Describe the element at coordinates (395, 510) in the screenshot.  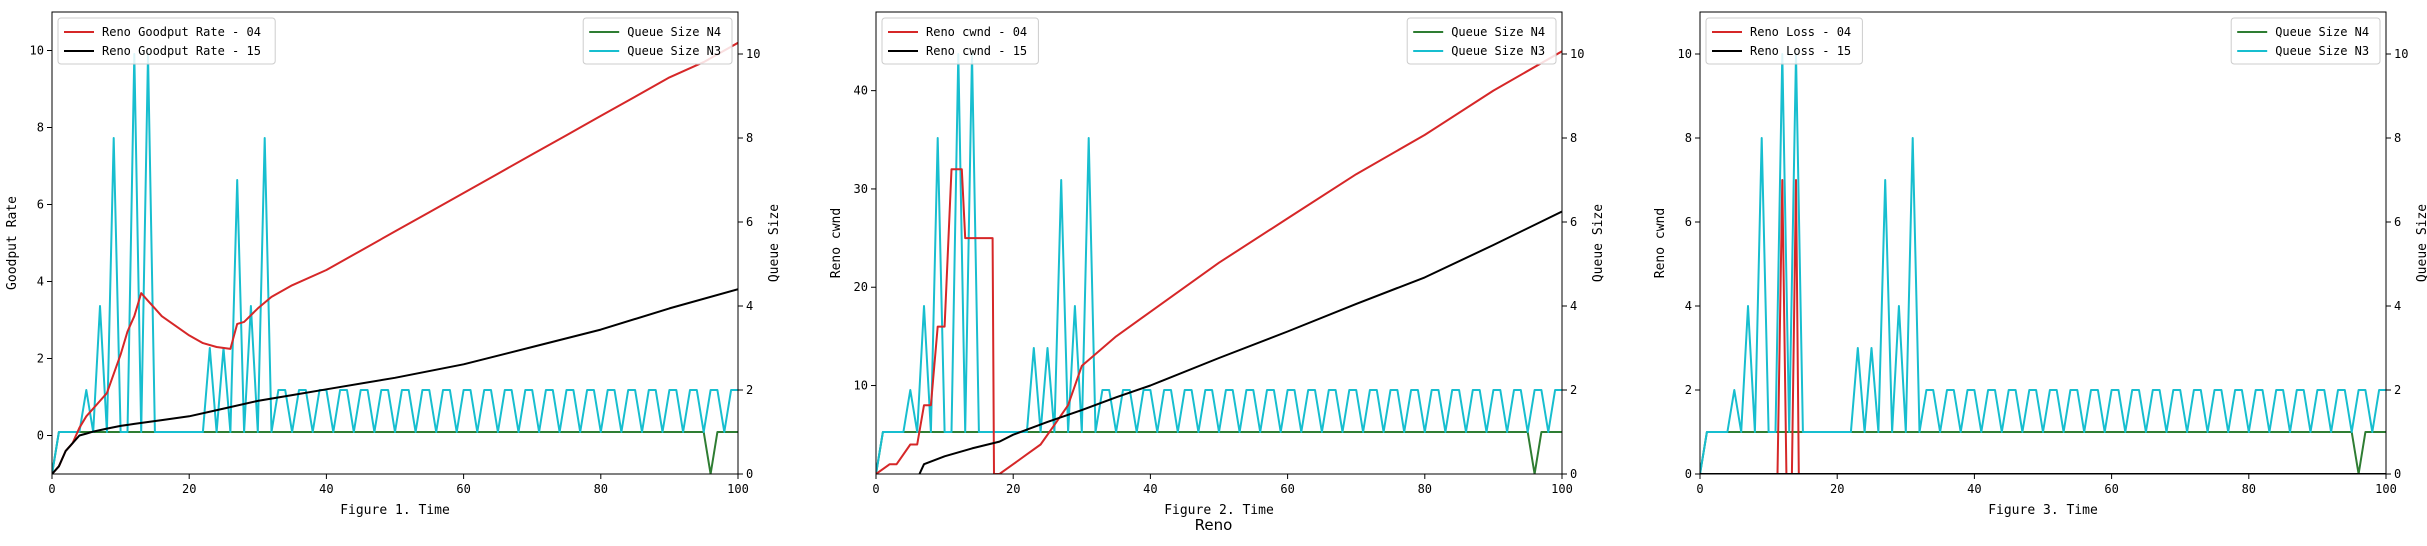
I see `x-axis-label: Figure 1. Time` at that location.